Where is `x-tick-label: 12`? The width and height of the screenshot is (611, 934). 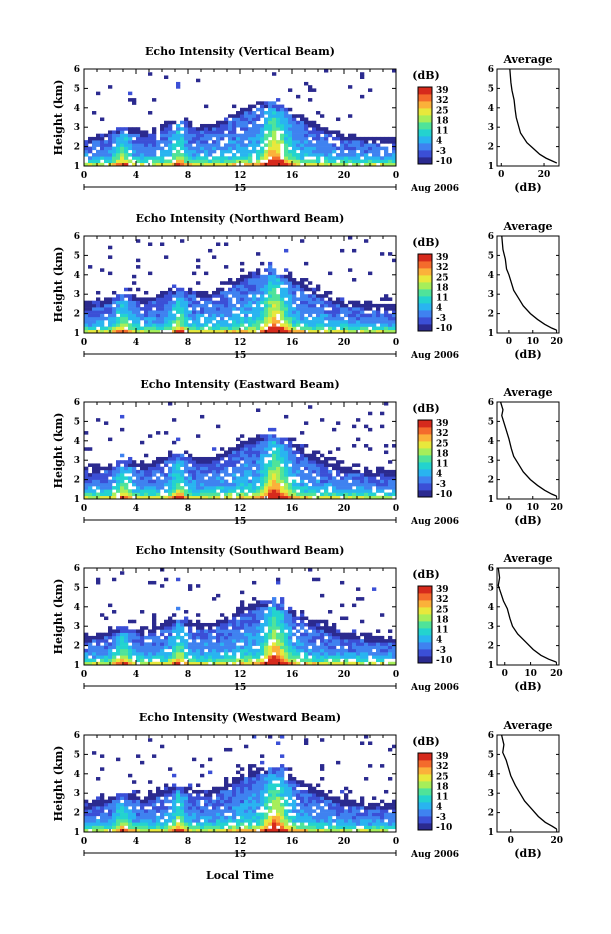
x-tick-label: 12 is located at coordinates (240, 176).